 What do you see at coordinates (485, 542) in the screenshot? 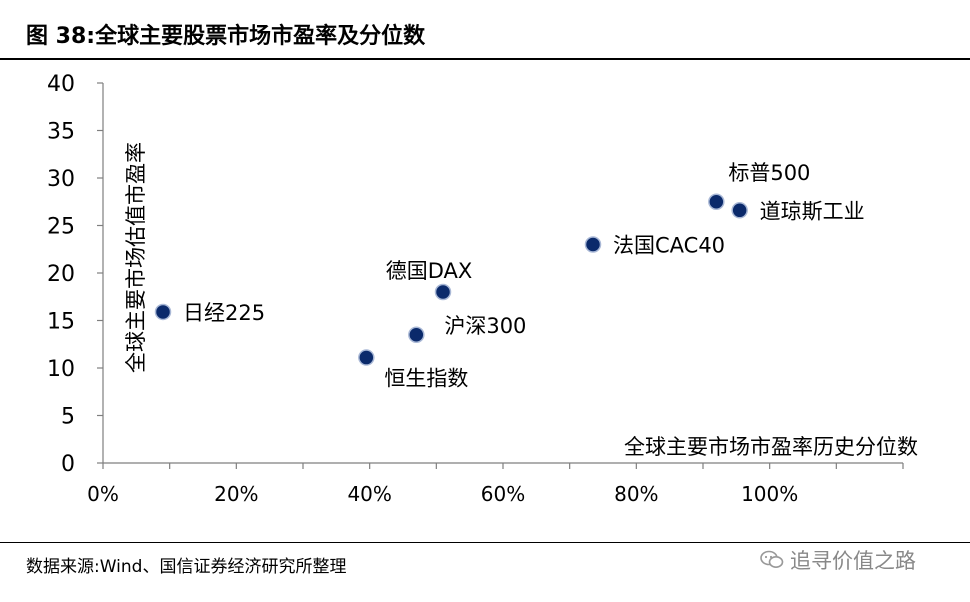
I see `footer-divider` at bounding box center [485, 542].